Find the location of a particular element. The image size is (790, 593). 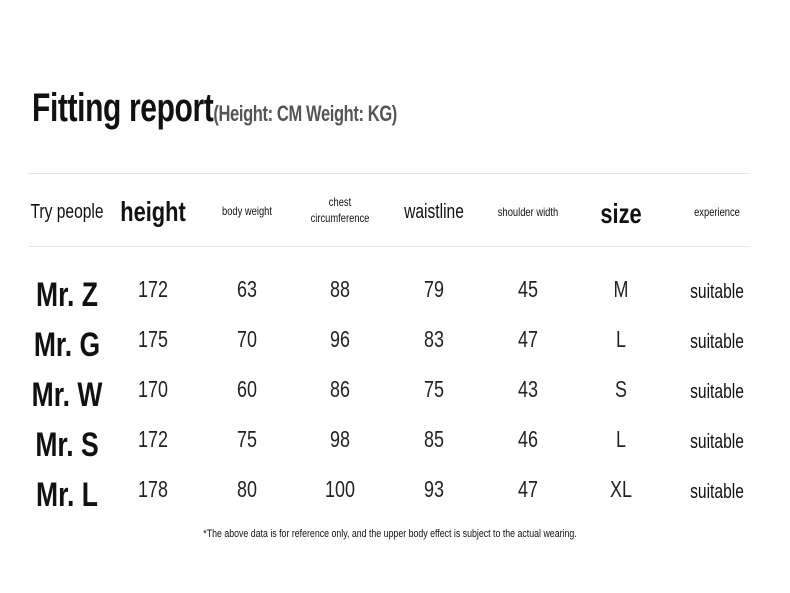

table-cell: 46 is located at coordinates (528, 438).